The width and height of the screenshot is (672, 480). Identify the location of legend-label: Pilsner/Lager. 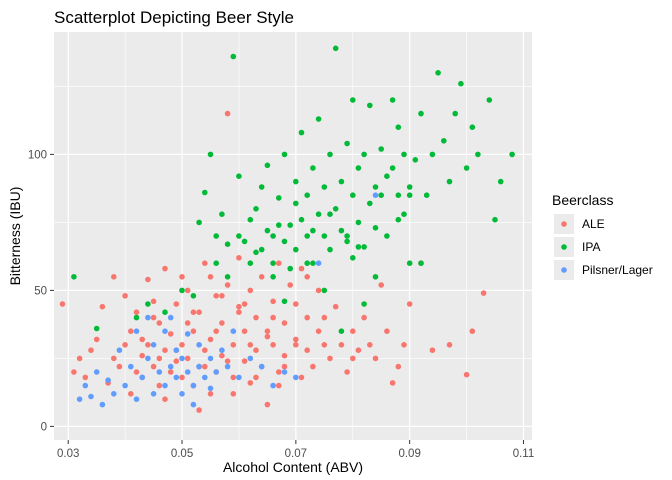
(617, 270).